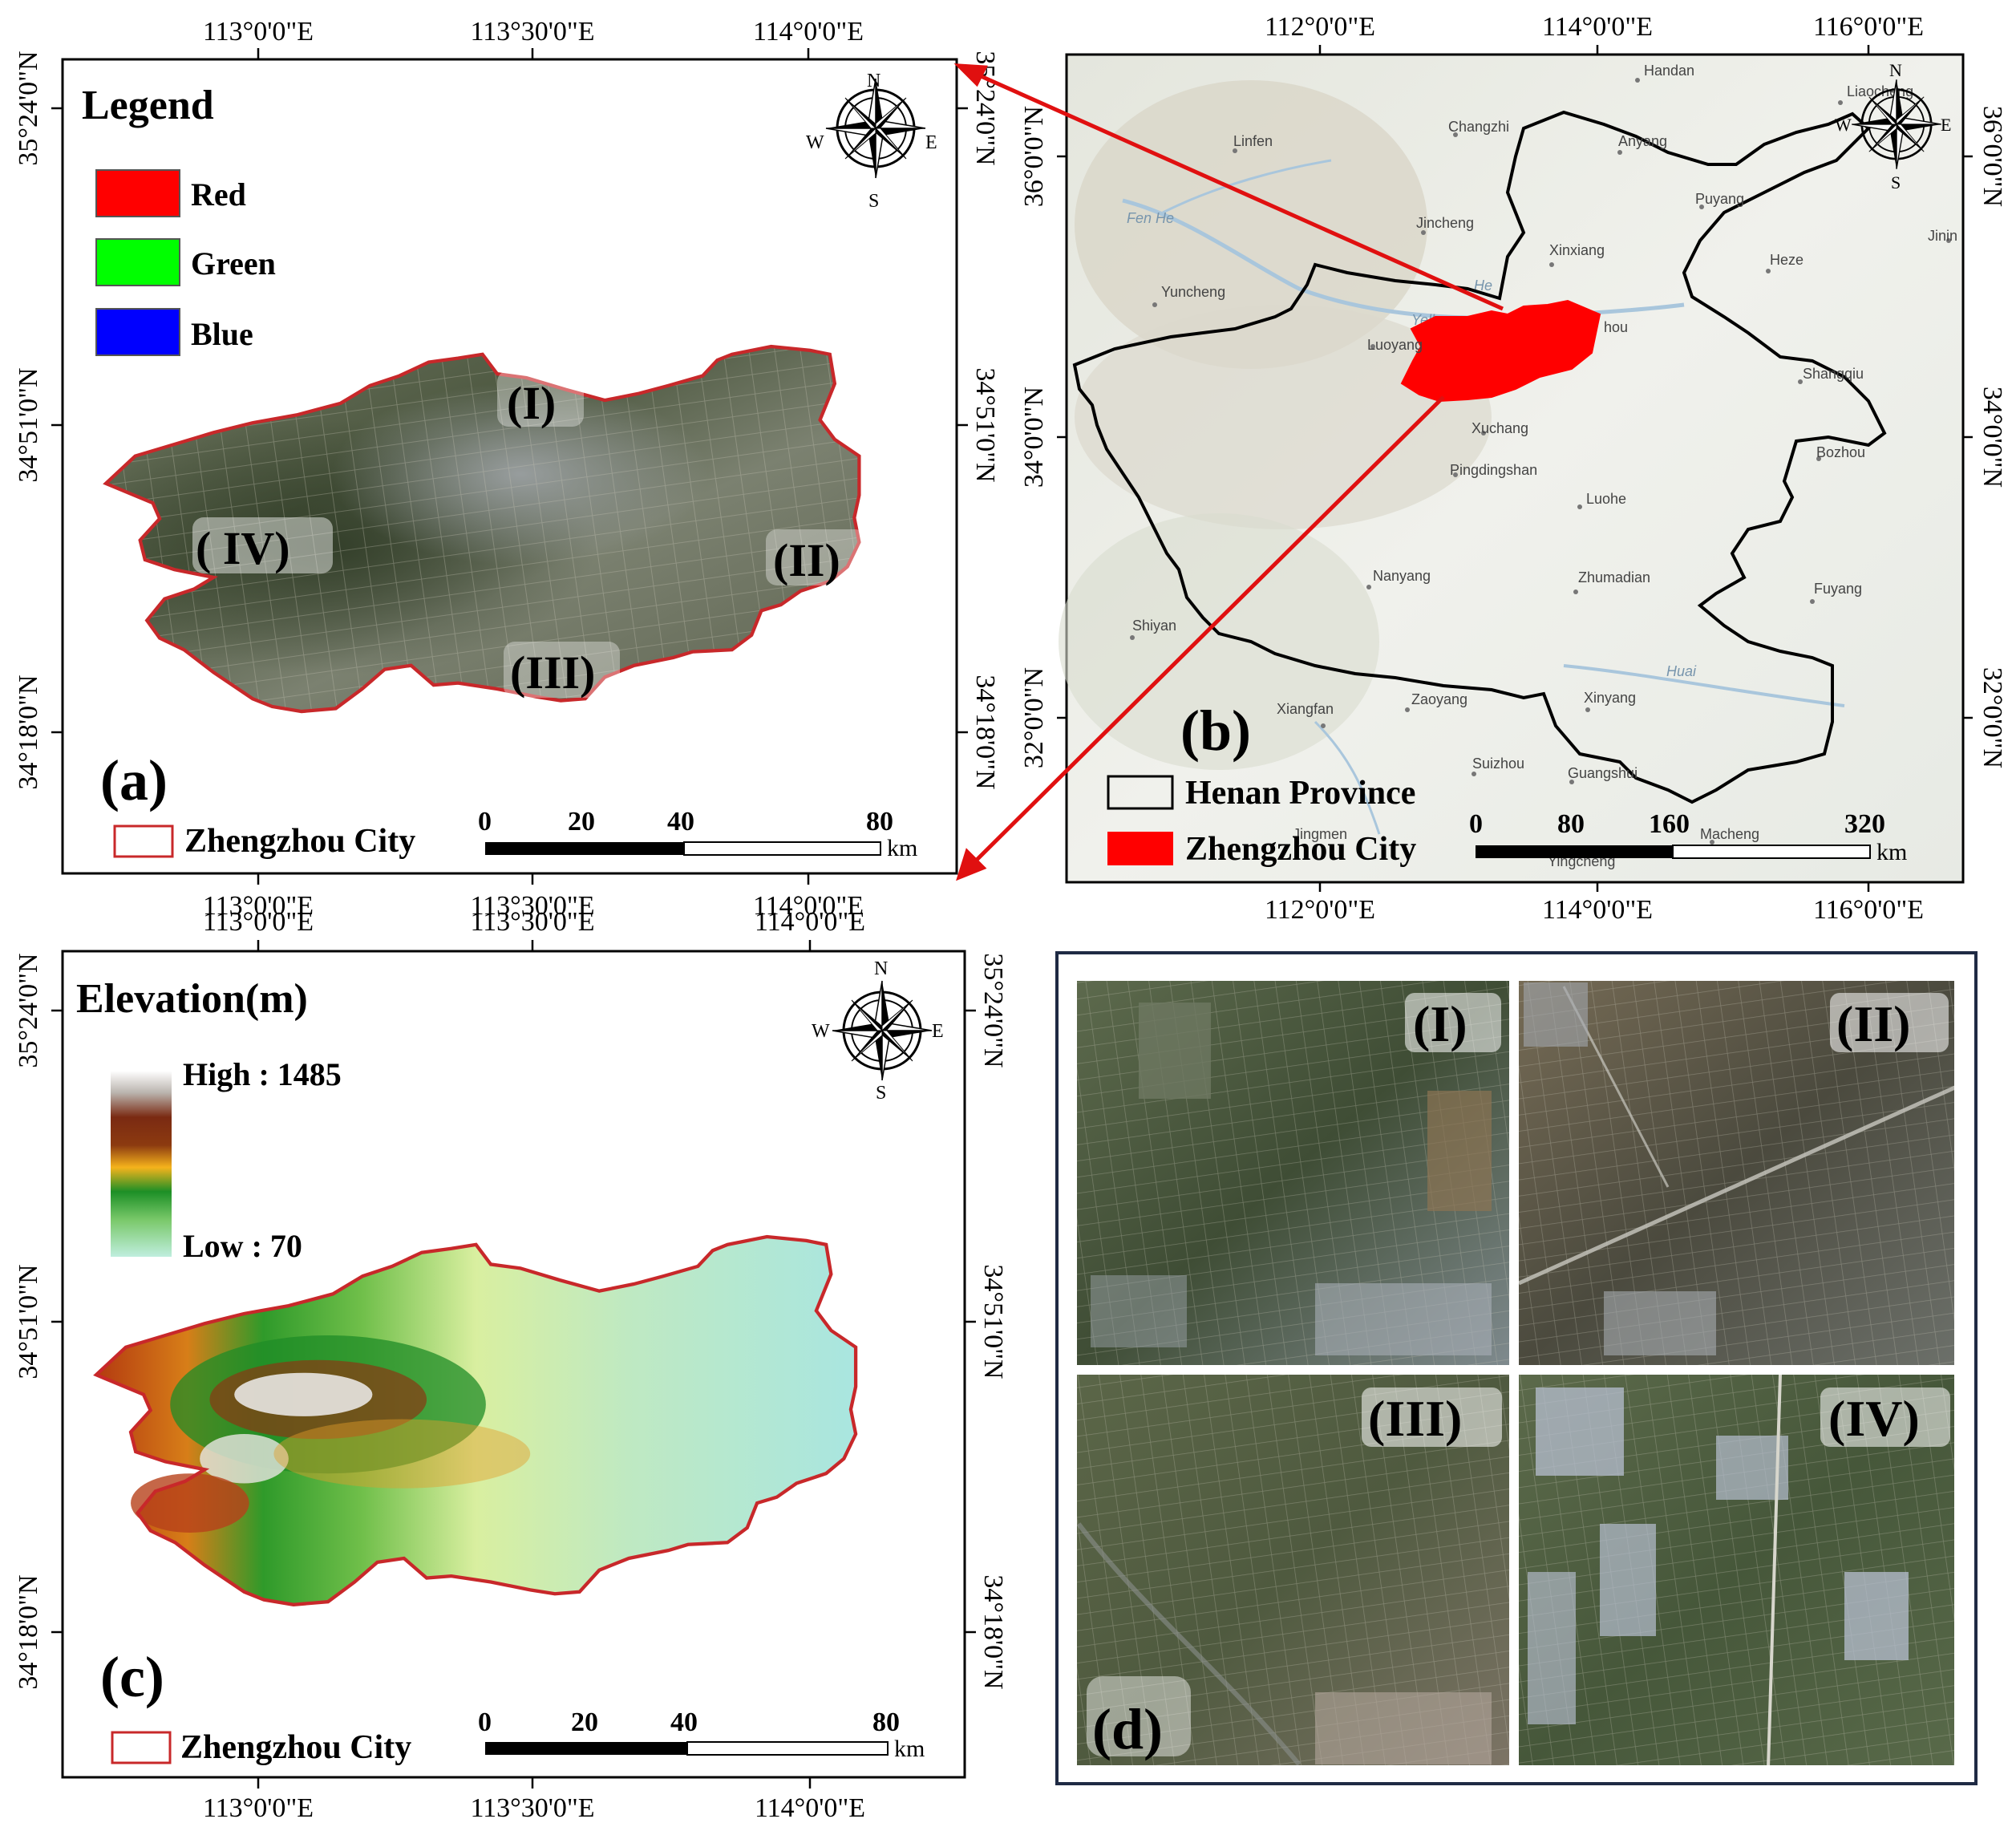 This screenshot has width=2016, height=1827. What do you see at coordinates (1127, 1729) in the screenshot?
I see `panel-d-label: (d)` at bounding box center [1127, 1729].